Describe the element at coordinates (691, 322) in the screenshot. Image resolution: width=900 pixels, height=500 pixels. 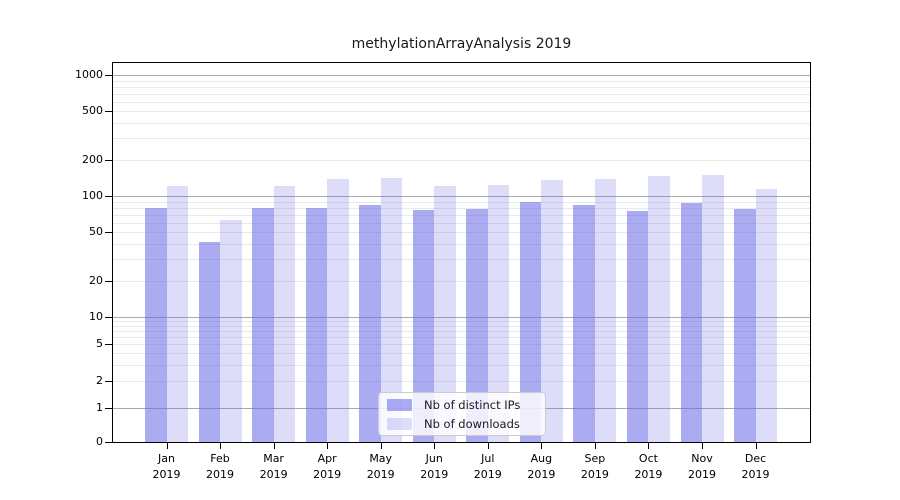
I see `bar-nov-distinct-ips` at that location.